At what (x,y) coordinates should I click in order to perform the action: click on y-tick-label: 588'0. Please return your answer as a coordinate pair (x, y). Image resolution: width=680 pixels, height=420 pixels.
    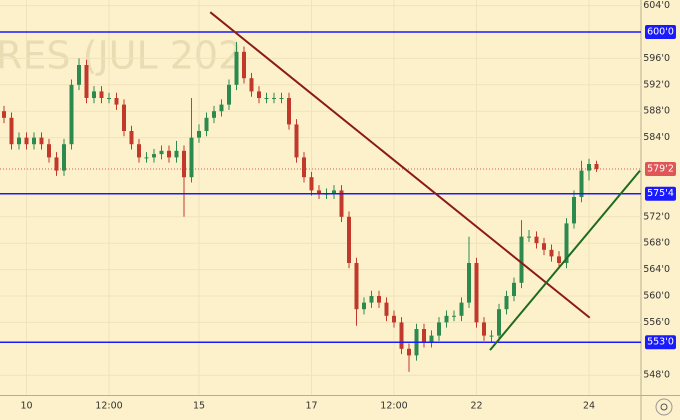
    Looking at the image, I should click on (656, 111).